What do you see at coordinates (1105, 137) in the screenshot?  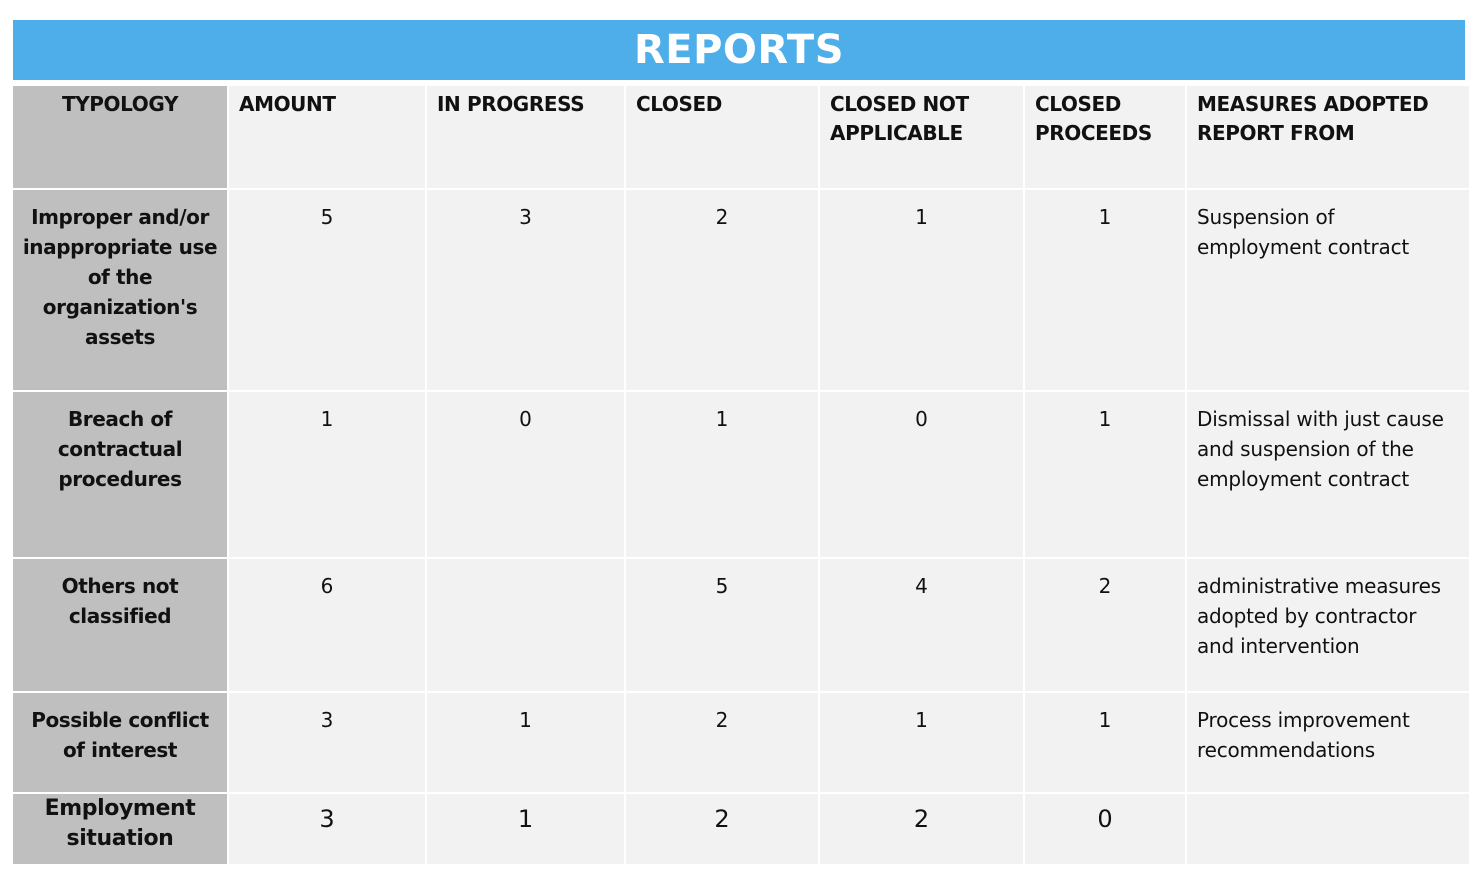 I see `header-closed-proceeds: CLOSED PROCEEDS` at bounding box center [1105, 137].